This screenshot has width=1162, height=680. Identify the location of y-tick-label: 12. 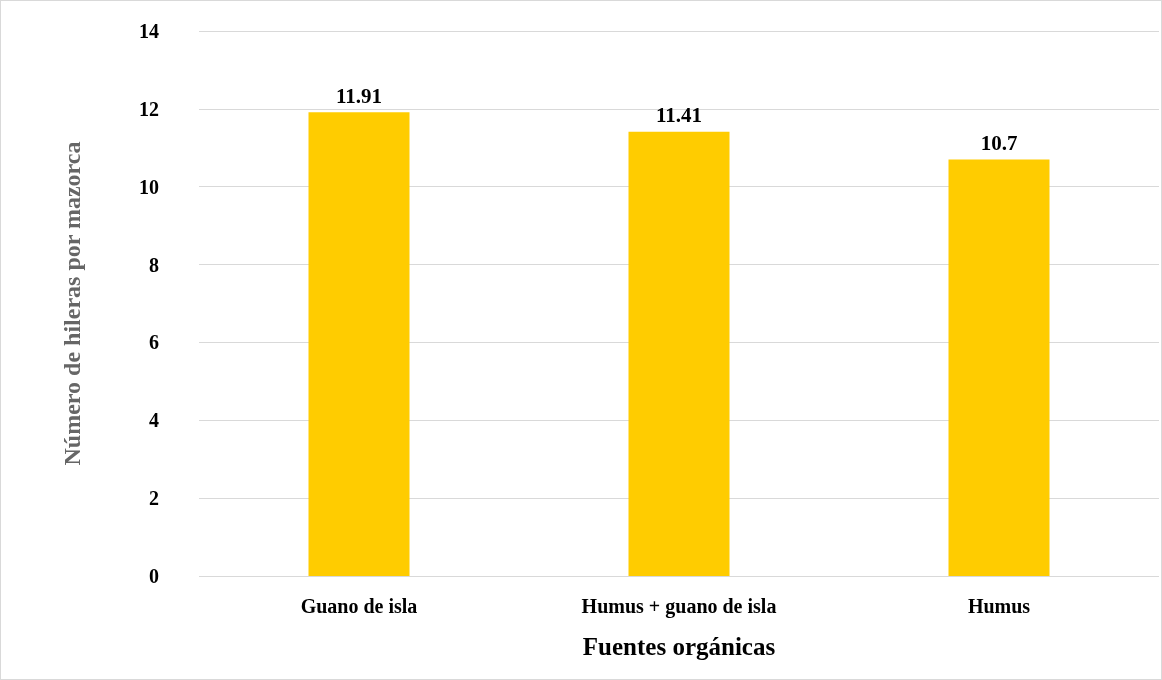
(149, 108).